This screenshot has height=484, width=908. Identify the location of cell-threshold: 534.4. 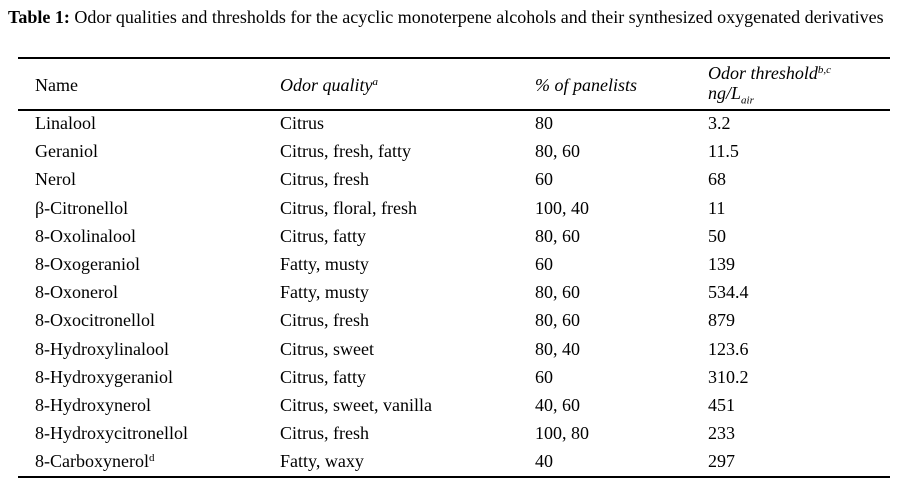
(728, 292).